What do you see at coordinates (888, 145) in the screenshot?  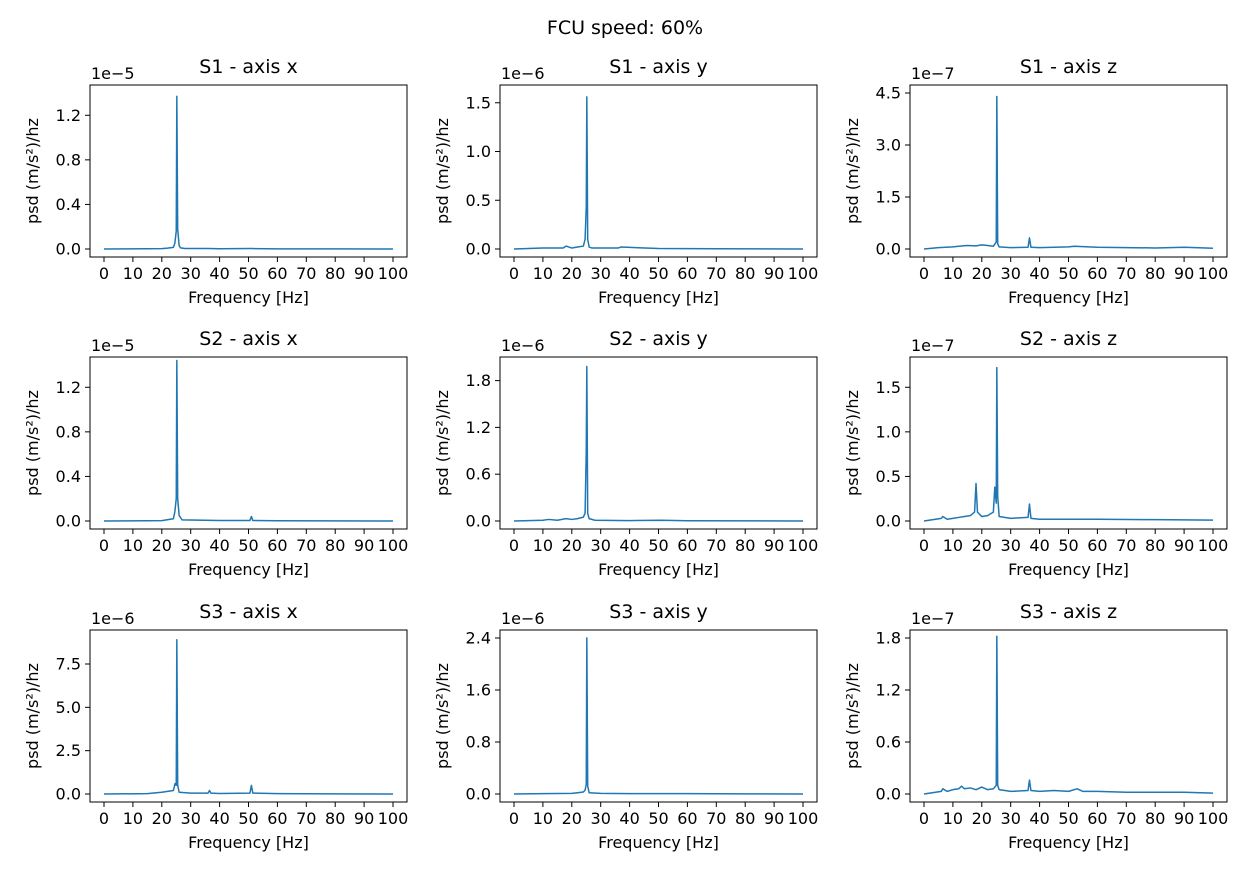 I see `y-tick-label: 3.0` at bounding box center [888, 145].